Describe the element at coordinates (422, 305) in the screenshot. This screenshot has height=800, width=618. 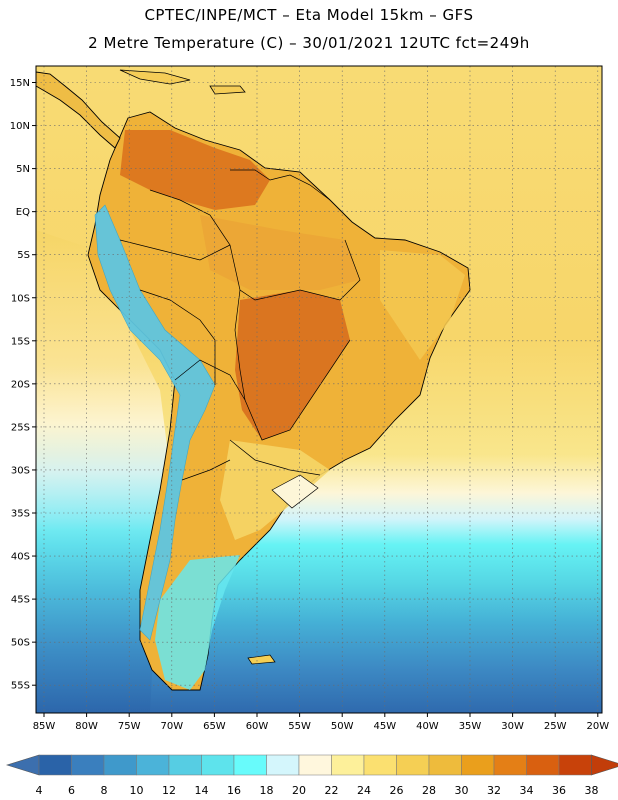
I see `mild-zone-northeast` at that location.